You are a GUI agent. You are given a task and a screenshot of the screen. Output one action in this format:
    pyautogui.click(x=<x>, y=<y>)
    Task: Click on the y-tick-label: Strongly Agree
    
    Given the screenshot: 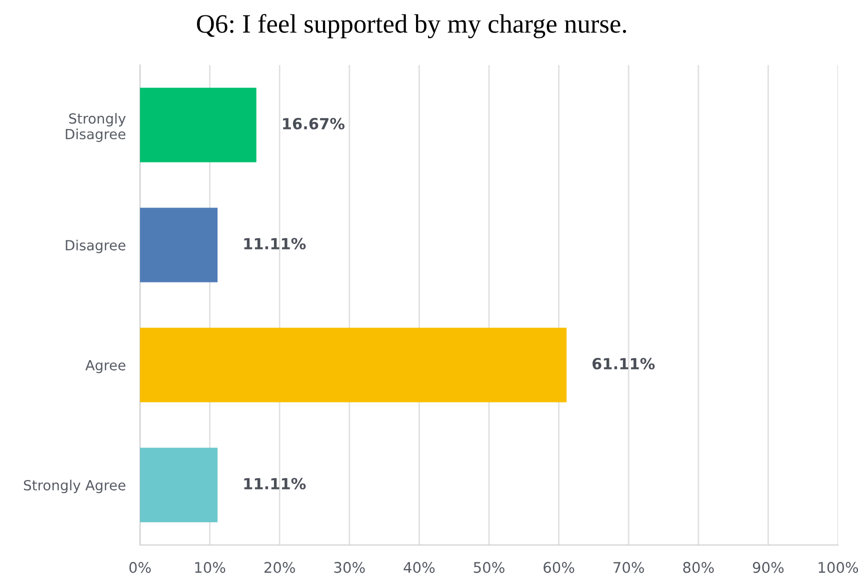 What is the action you would take?
    pyautogui.click(x=75, y=487)
    